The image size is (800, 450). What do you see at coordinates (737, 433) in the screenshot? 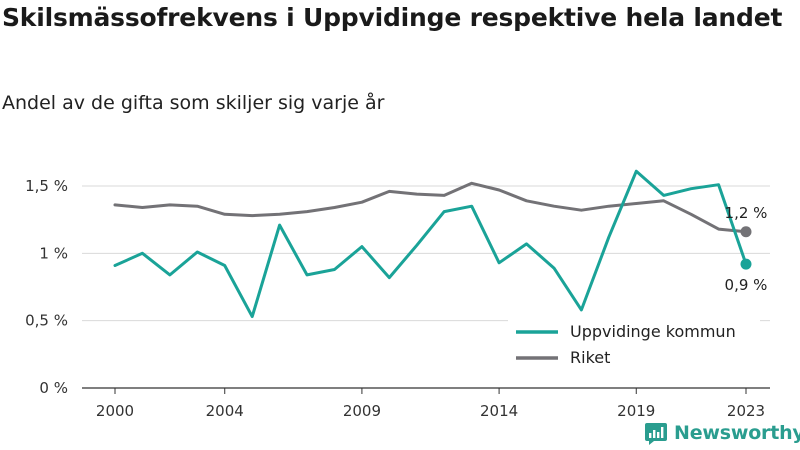
I see `brand-name: Newsworthy` at bounding box center [737, 433].